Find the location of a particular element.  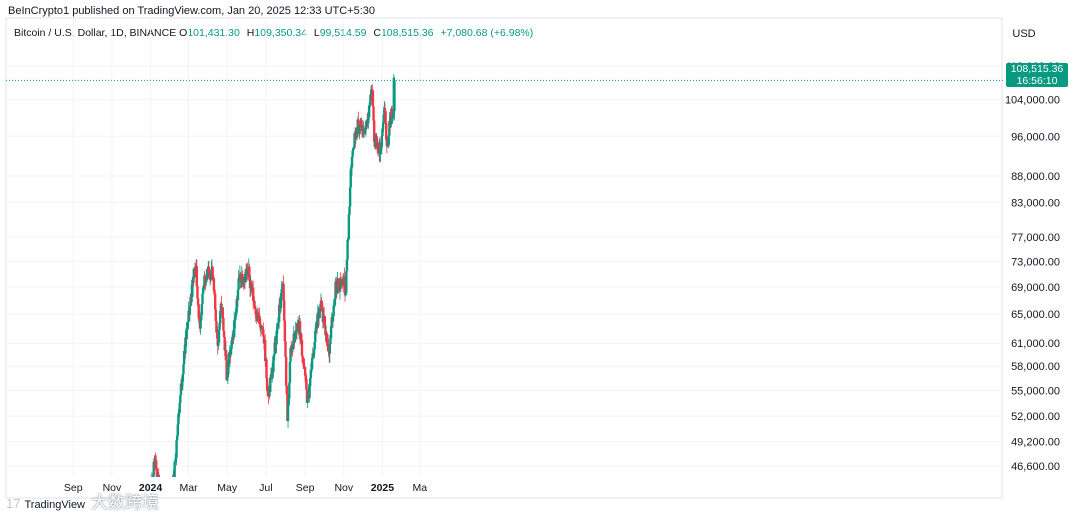

y-tick-label: 77,000.00 is located at coordinates (1035, 238).